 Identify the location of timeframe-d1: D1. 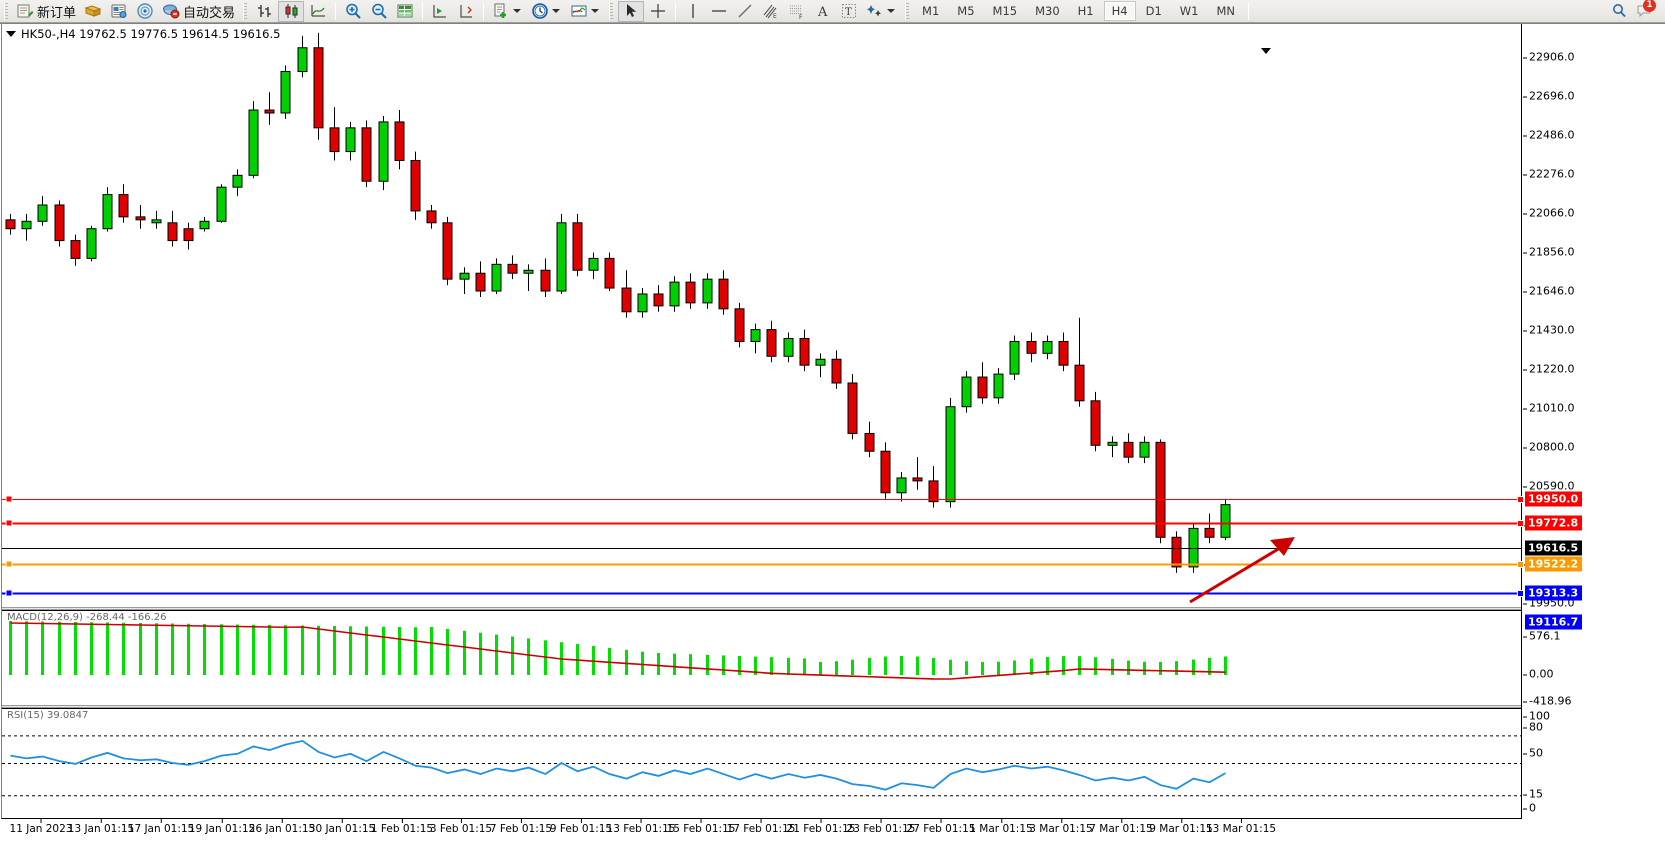
(1153, 11).